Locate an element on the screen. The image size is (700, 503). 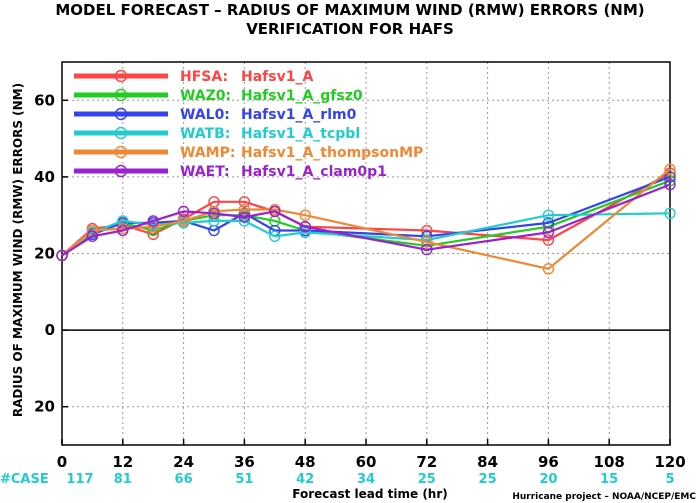
legend-description: Hafsv1_A_rlm0 is located at coordinates (299, 115).